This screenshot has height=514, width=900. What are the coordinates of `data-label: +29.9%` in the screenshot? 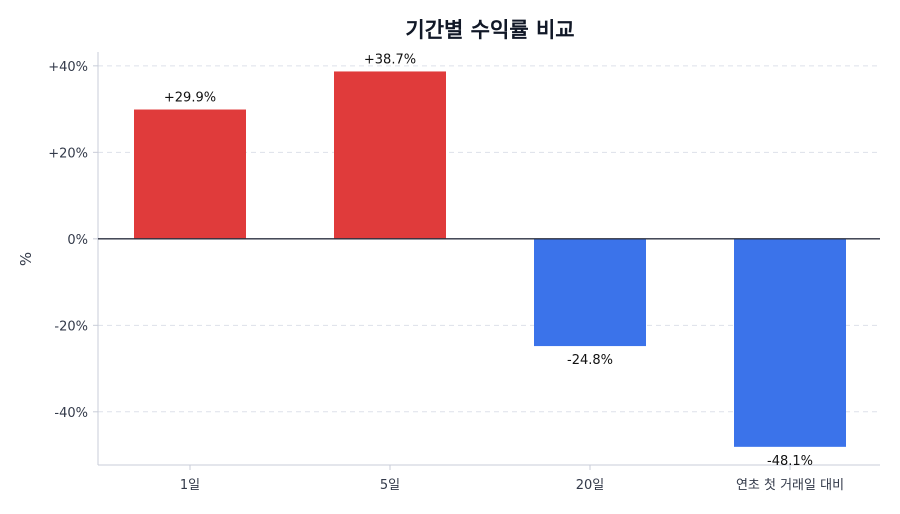 It's located at (190, 98).